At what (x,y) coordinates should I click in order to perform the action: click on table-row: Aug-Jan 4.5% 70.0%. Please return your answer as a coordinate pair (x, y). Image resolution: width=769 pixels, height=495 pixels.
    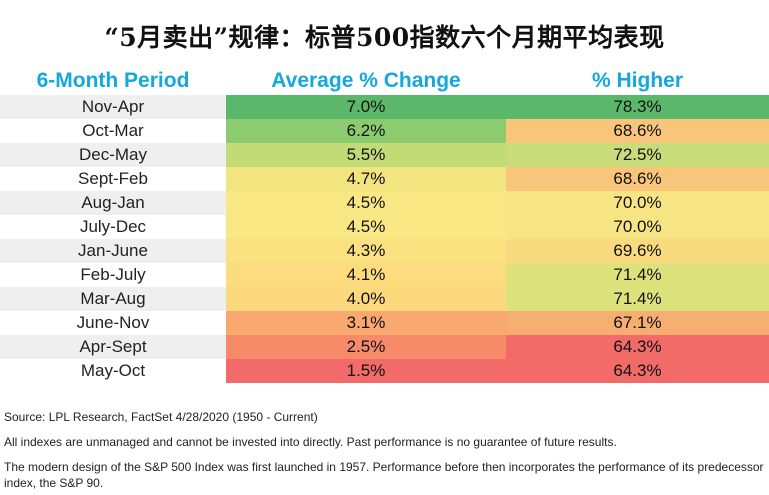
    Looking at the image, I should click on (384, 203).